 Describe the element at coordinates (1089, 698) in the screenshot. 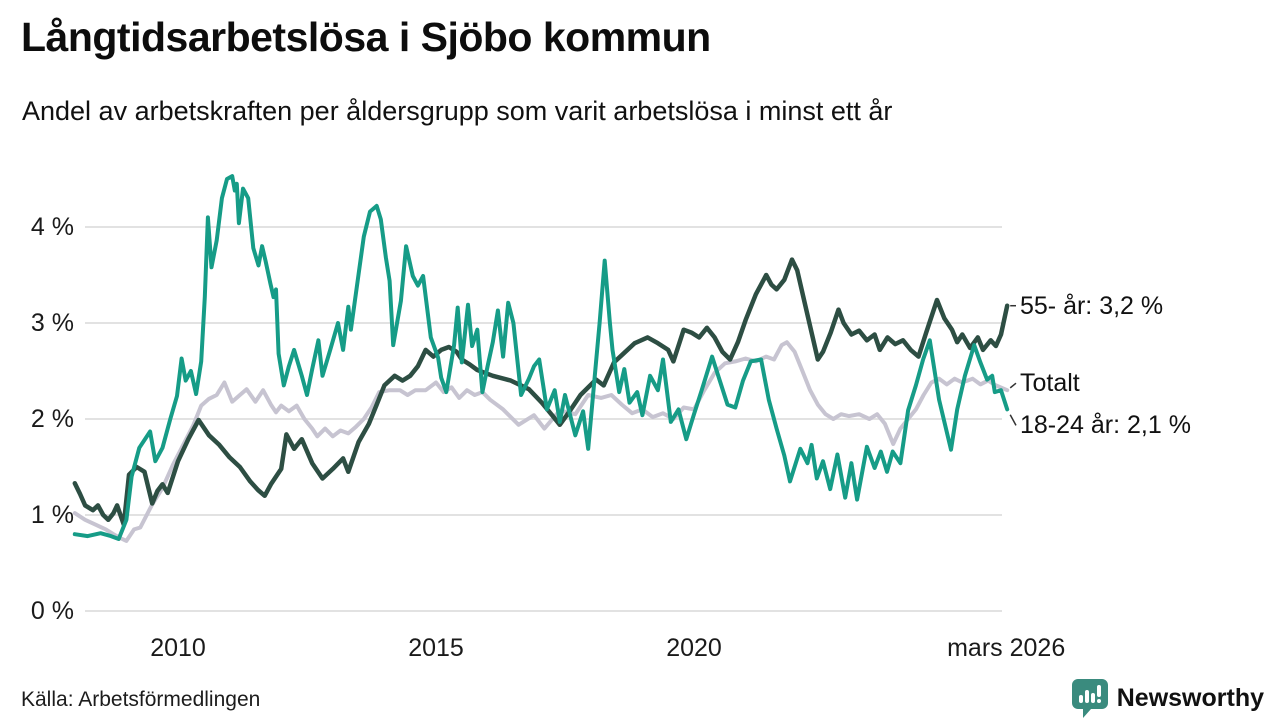

I see `newsworthy-logo-icon` at that location.